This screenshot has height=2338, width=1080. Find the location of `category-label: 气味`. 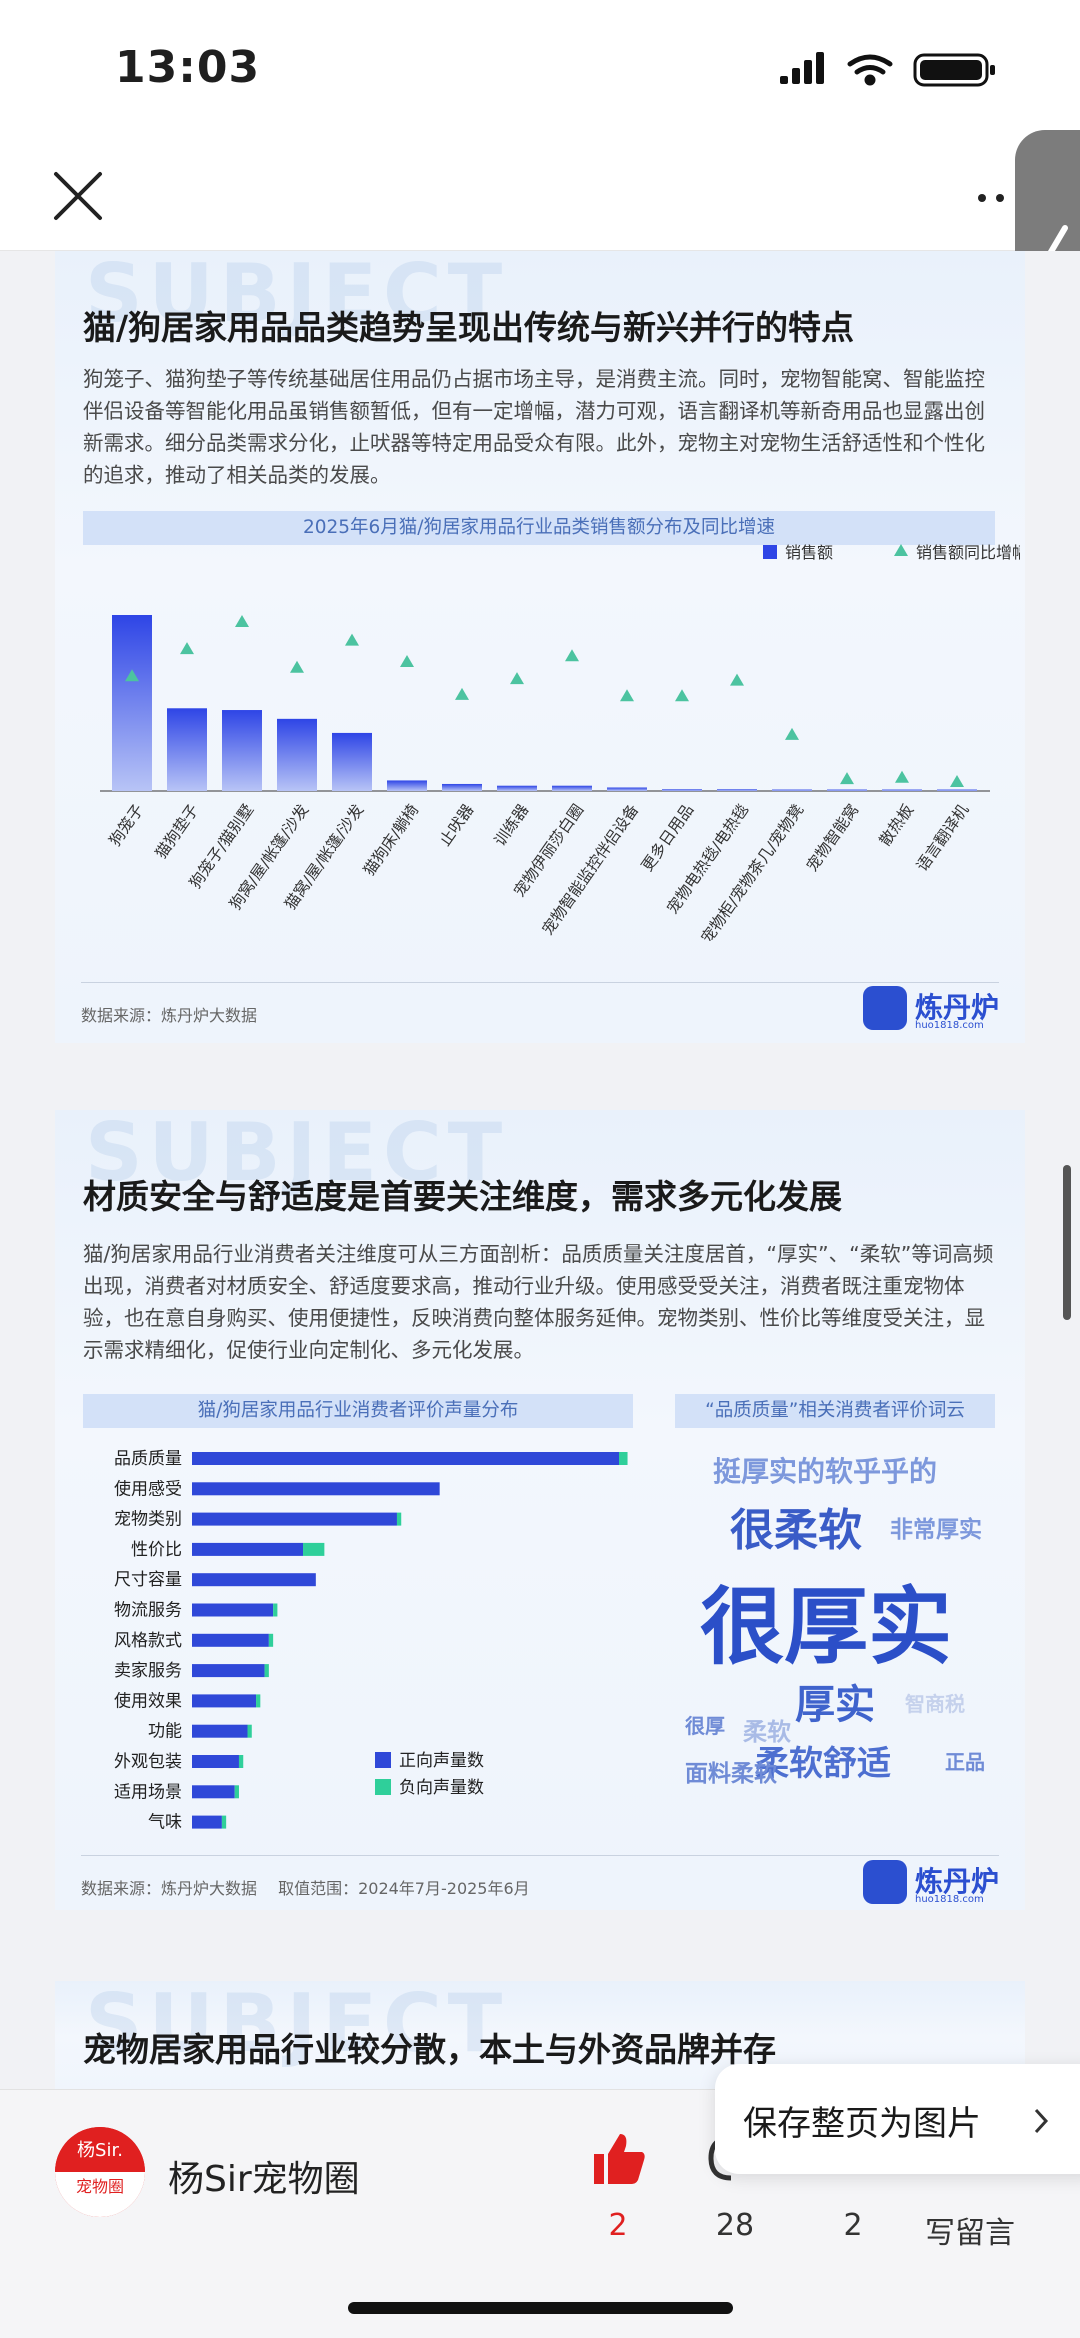

category-label: 气味 is located at coordinates (165, 1823).